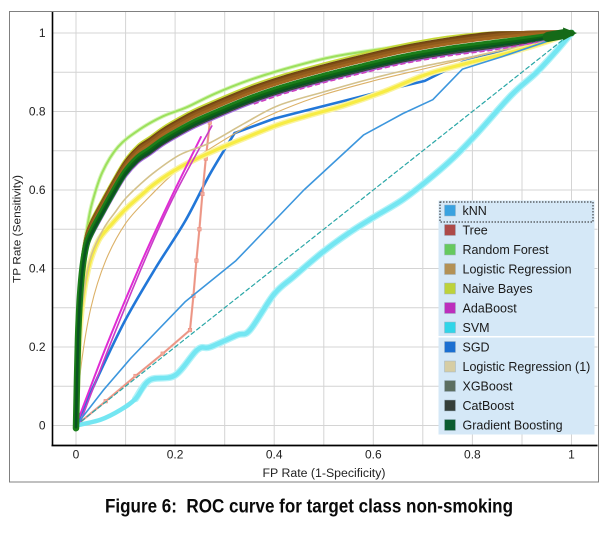  What do you see at coordinates (513, 426) in the screenshot?
I see `svg-text: Gradient Boosting` at bounding box center [513, 426].